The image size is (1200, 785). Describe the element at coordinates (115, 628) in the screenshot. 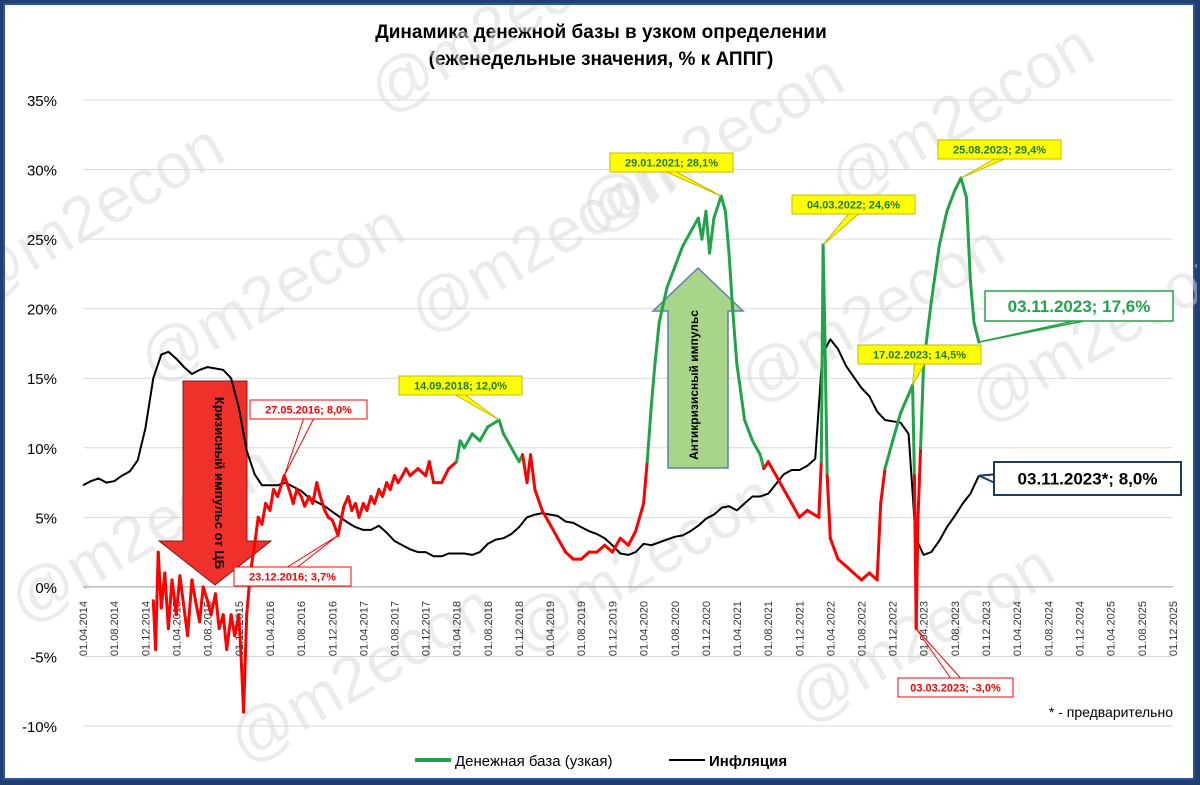

I see `x-tick-label: 01.08.2014` at that location.